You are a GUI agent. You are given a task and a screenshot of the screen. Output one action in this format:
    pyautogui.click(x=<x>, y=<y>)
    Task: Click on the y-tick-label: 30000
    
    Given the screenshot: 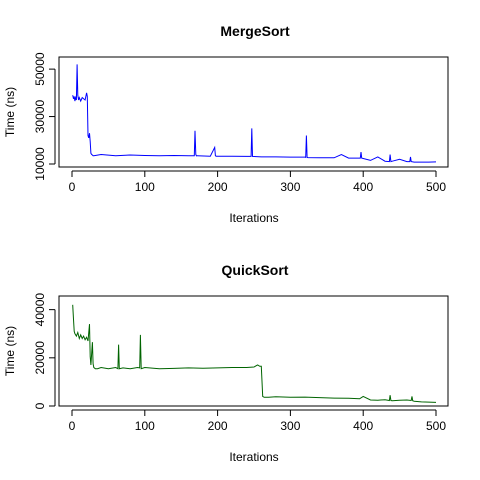 What is the action you would take?
    pyautogui.click(x=40, y=117)
    